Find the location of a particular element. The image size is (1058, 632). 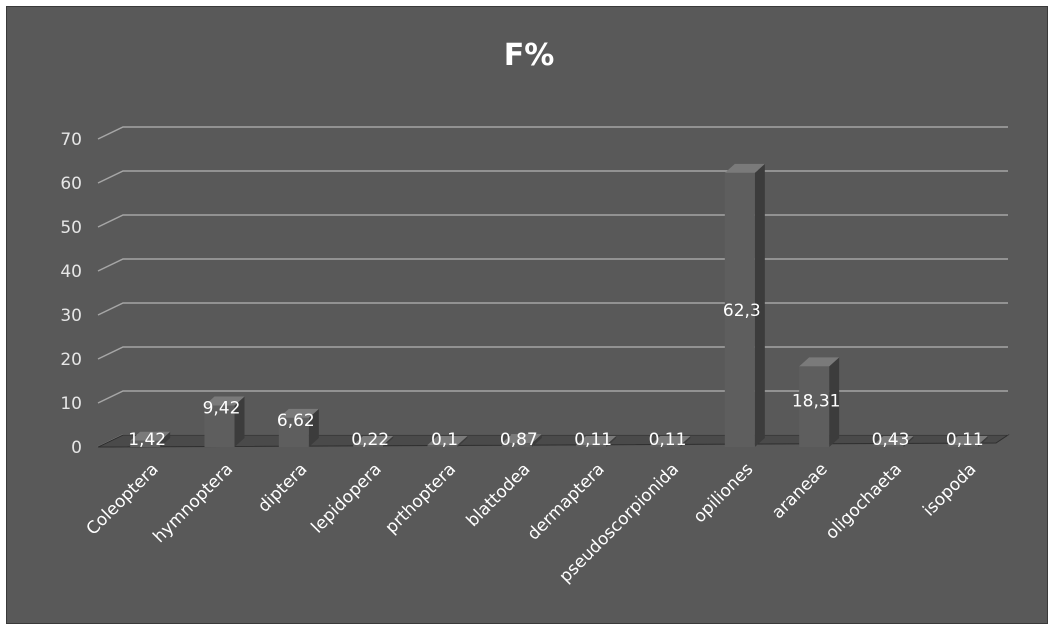

data-label: 0,87 is located at coordinates (519, 440).